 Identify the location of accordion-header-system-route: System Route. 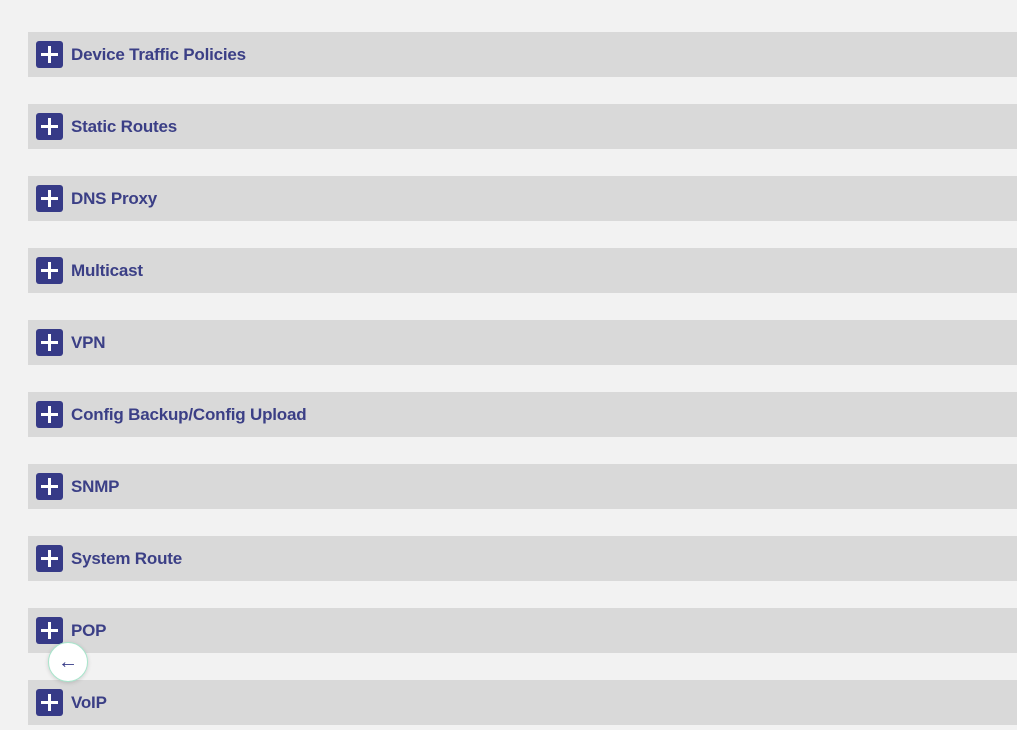
(522, 558).